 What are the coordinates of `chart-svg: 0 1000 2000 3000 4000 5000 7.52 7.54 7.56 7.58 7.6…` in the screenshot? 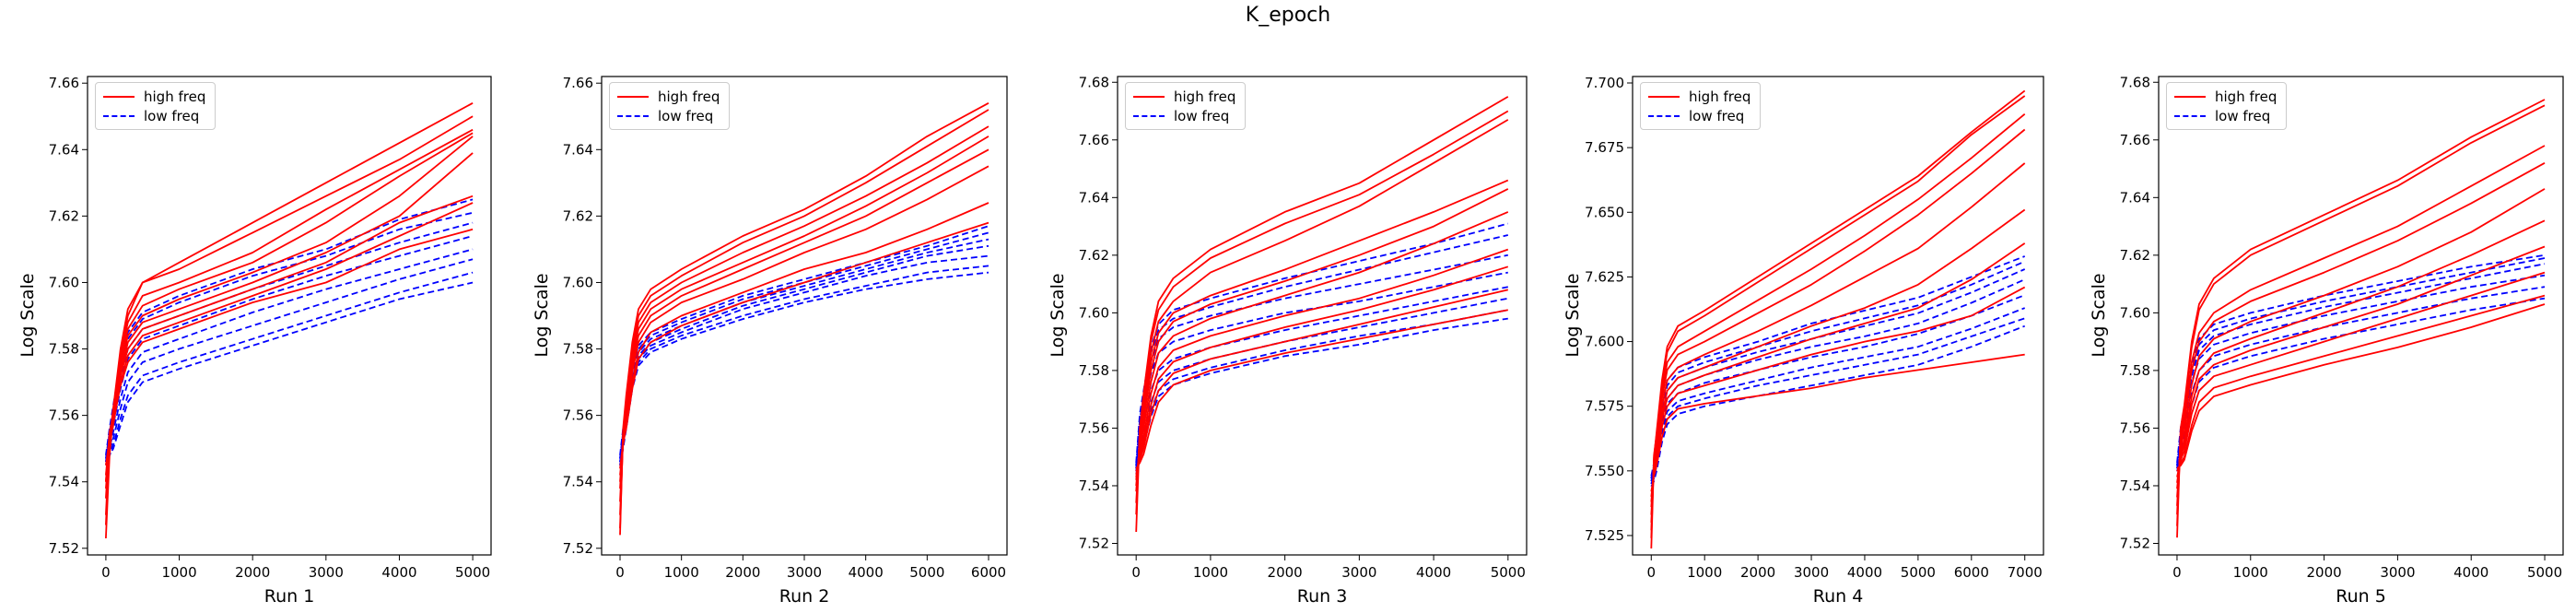 It's located at (2342, 327).